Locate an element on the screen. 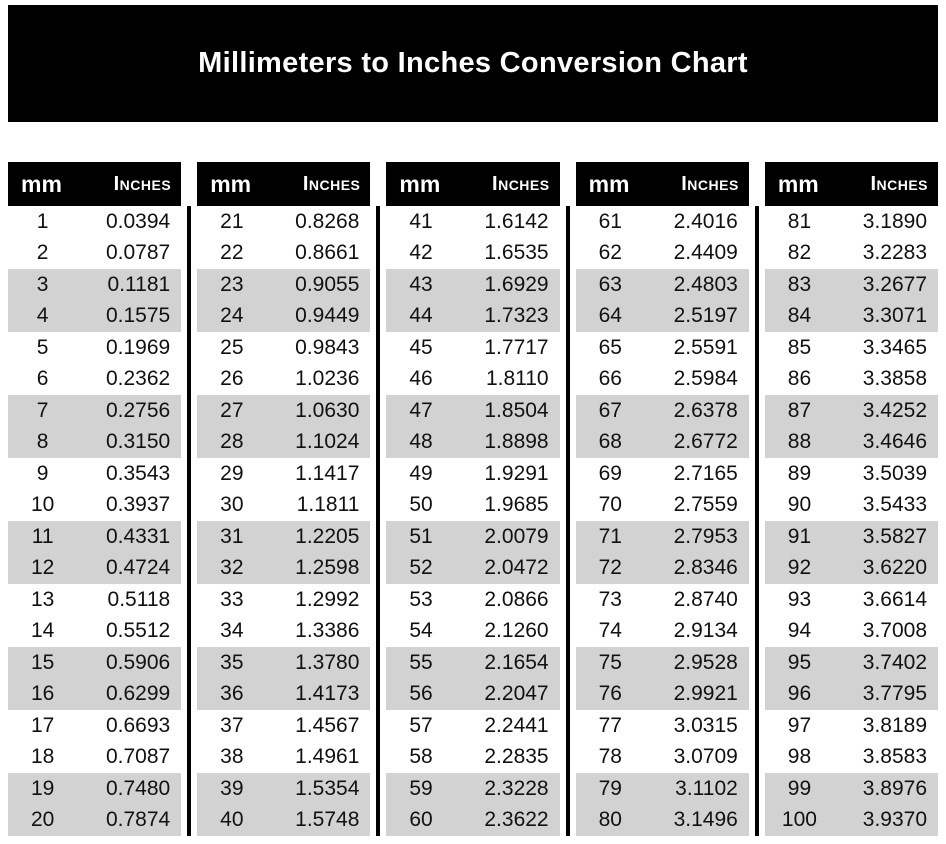 The image size is (946, 844). mm-cell: 77 is located at coordinates (610, 725).